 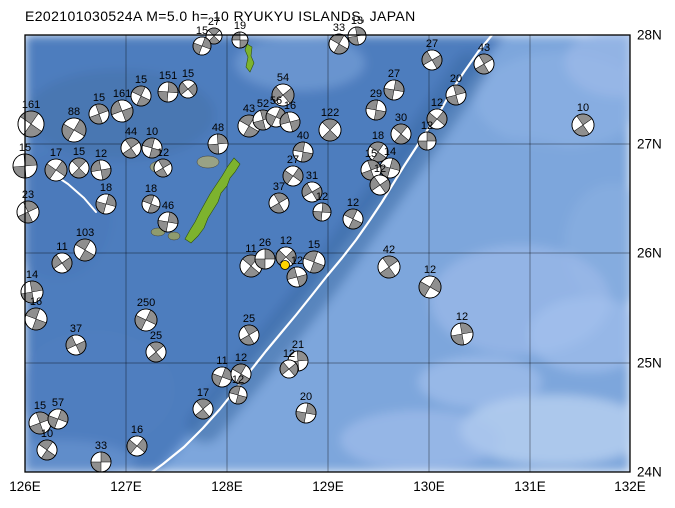 What do you see at coordinates (146, 303) in the screenshot?
I see `depth-label: 250` at bounding box center [146, 303].